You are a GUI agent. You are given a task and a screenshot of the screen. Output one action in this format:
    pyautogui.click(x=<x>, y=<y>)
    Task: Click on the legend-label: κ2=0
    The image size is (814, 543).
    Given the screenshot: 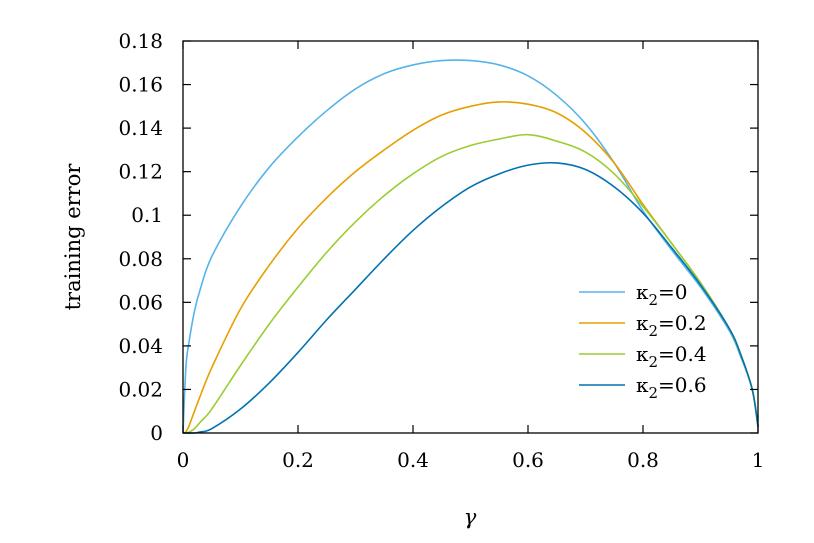 What is the action you would take?
    pyautogui.click(x=662, y=294)
    